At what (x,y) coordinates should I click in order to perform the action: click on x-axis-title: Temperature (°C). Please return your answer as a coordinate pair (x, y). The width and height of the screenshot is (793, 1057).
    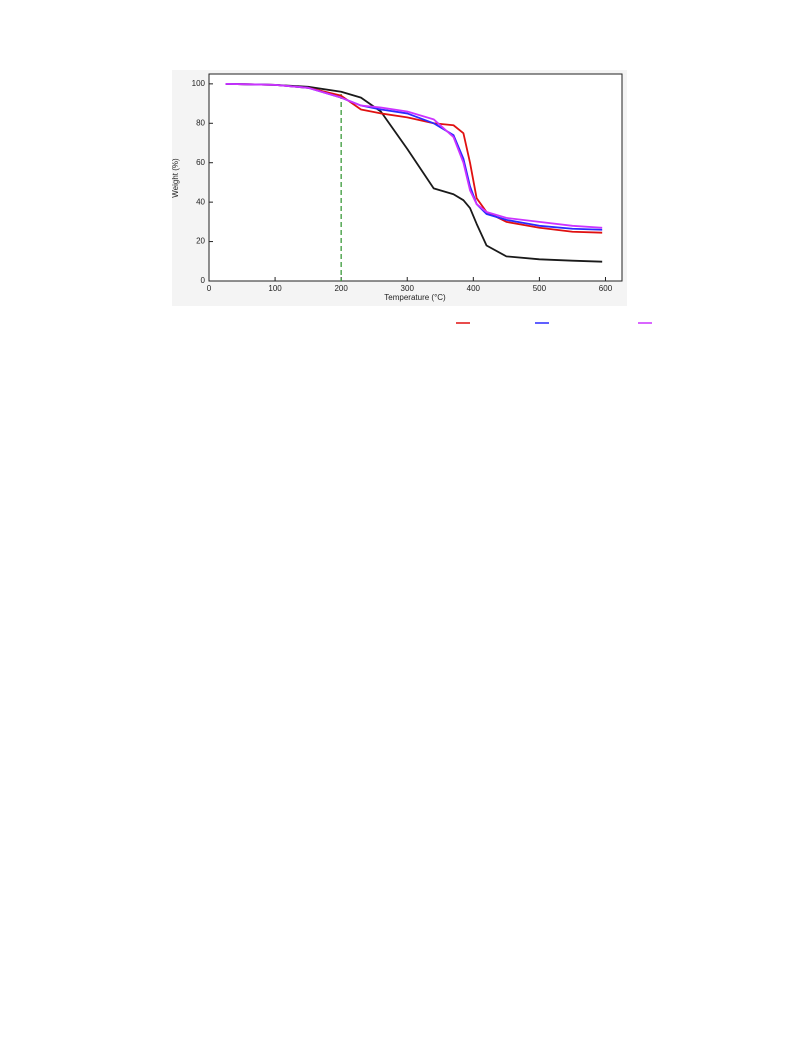
    Looking at the image, I should click on (415, 297).